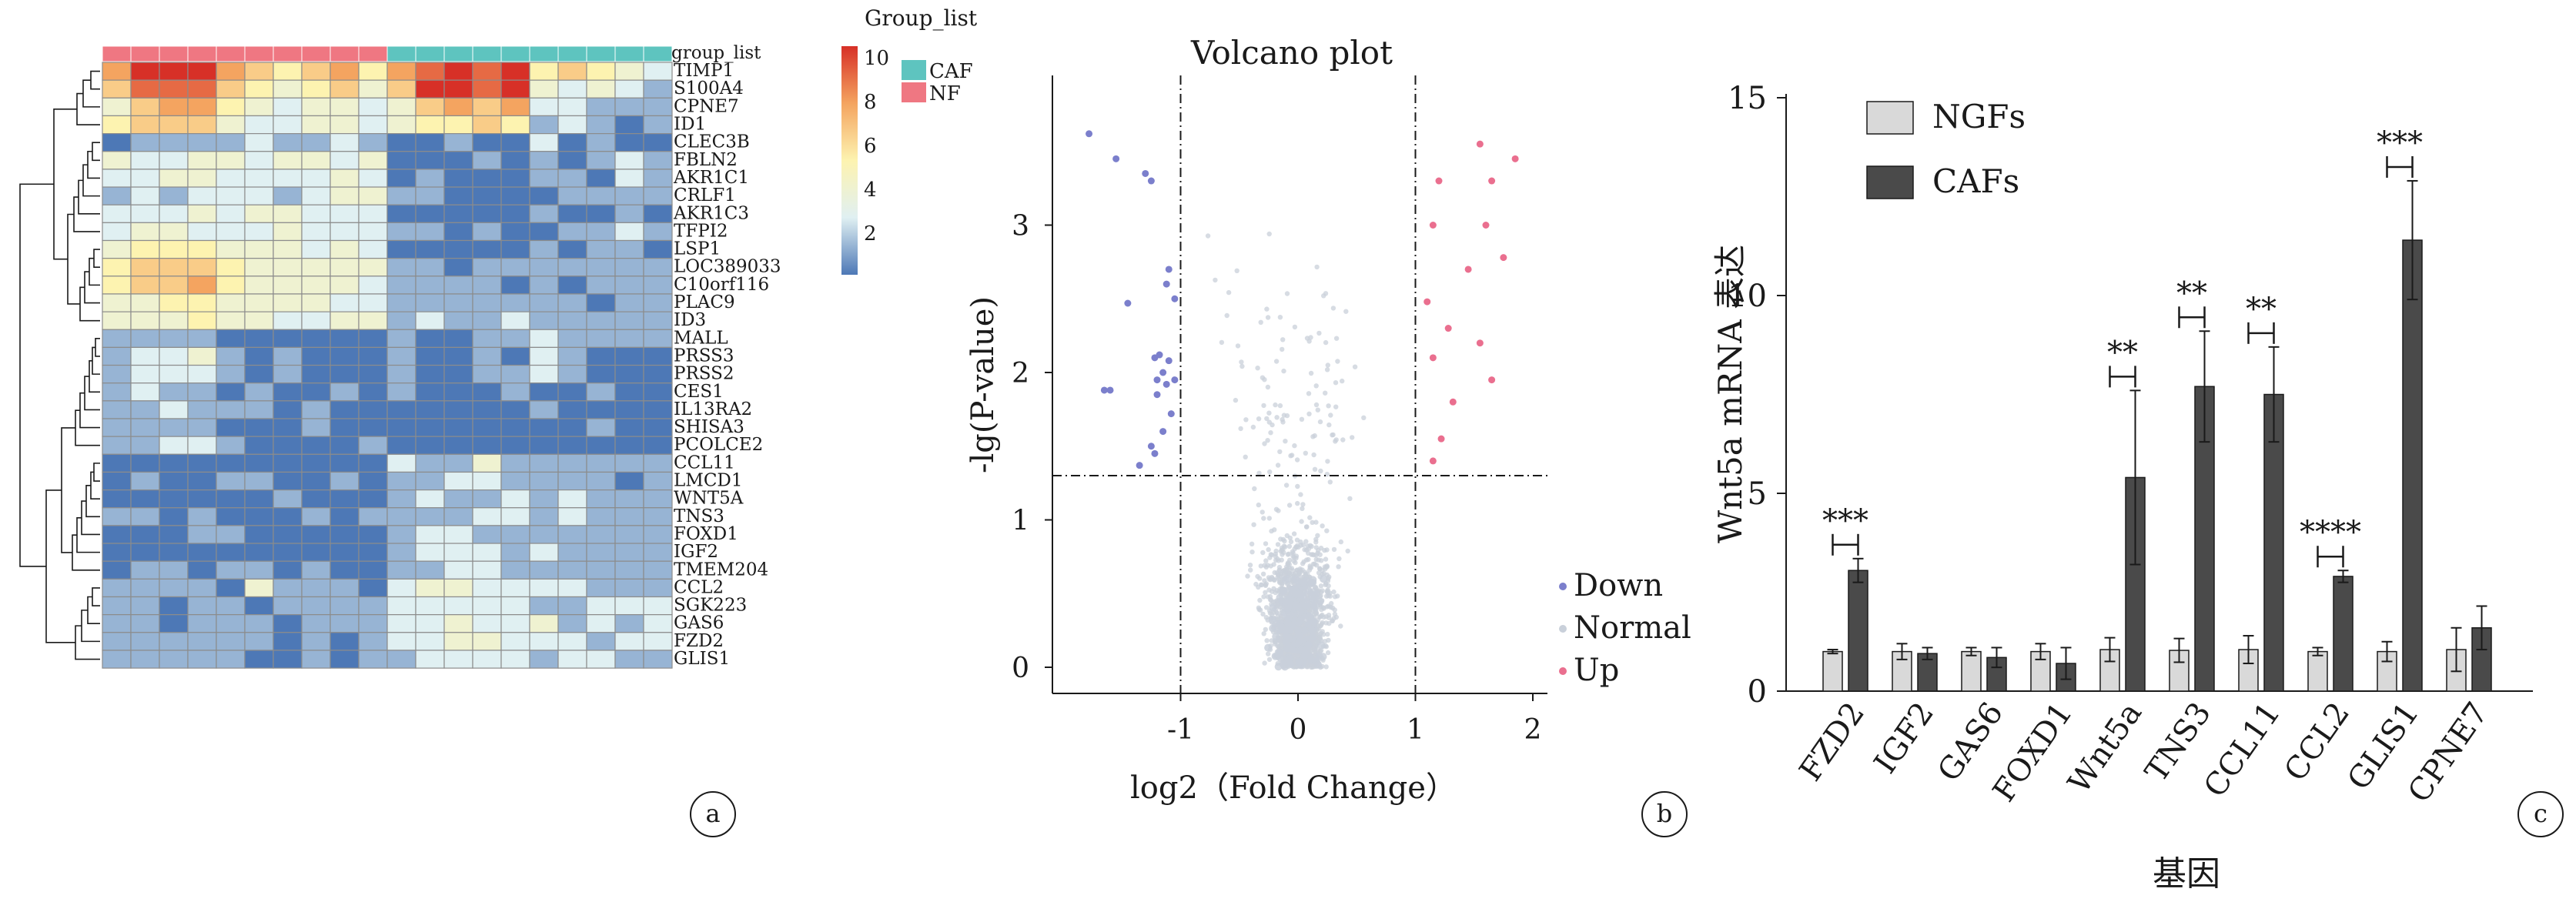  Describe the element at coordinates (1665, 814) in the screenshot. I see `panel-letter-circle` at that location.